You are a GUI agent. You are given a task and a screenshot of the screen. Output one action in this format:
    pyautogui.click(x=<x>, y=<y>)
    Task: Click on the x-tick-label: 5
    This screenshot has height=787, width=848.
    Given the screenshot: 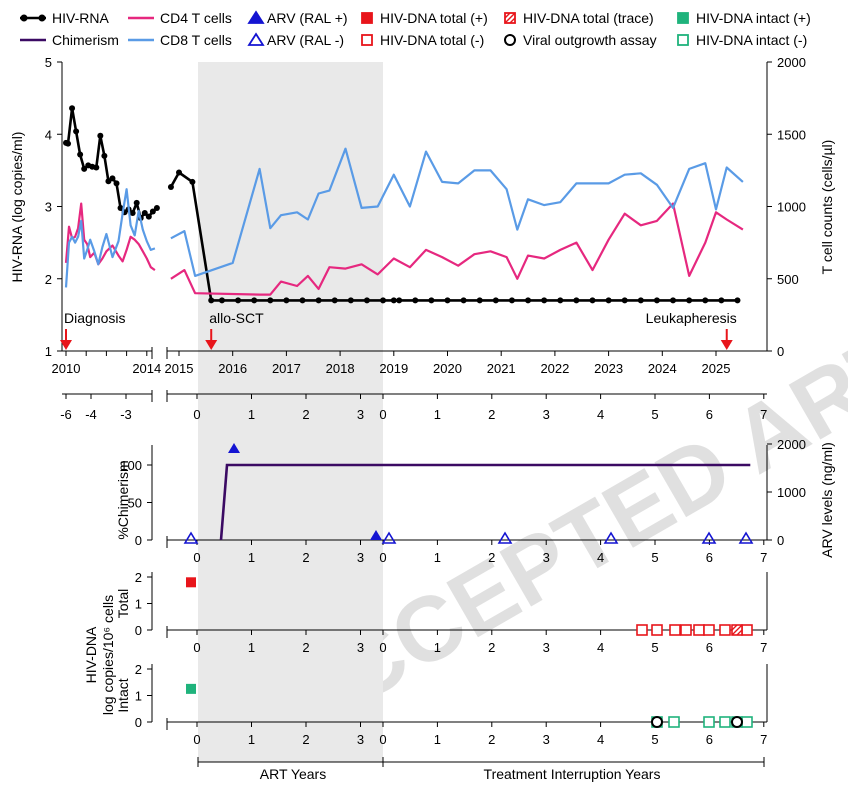 What is the action you would take?
    pyautogui.click(x=654, y=647)
    